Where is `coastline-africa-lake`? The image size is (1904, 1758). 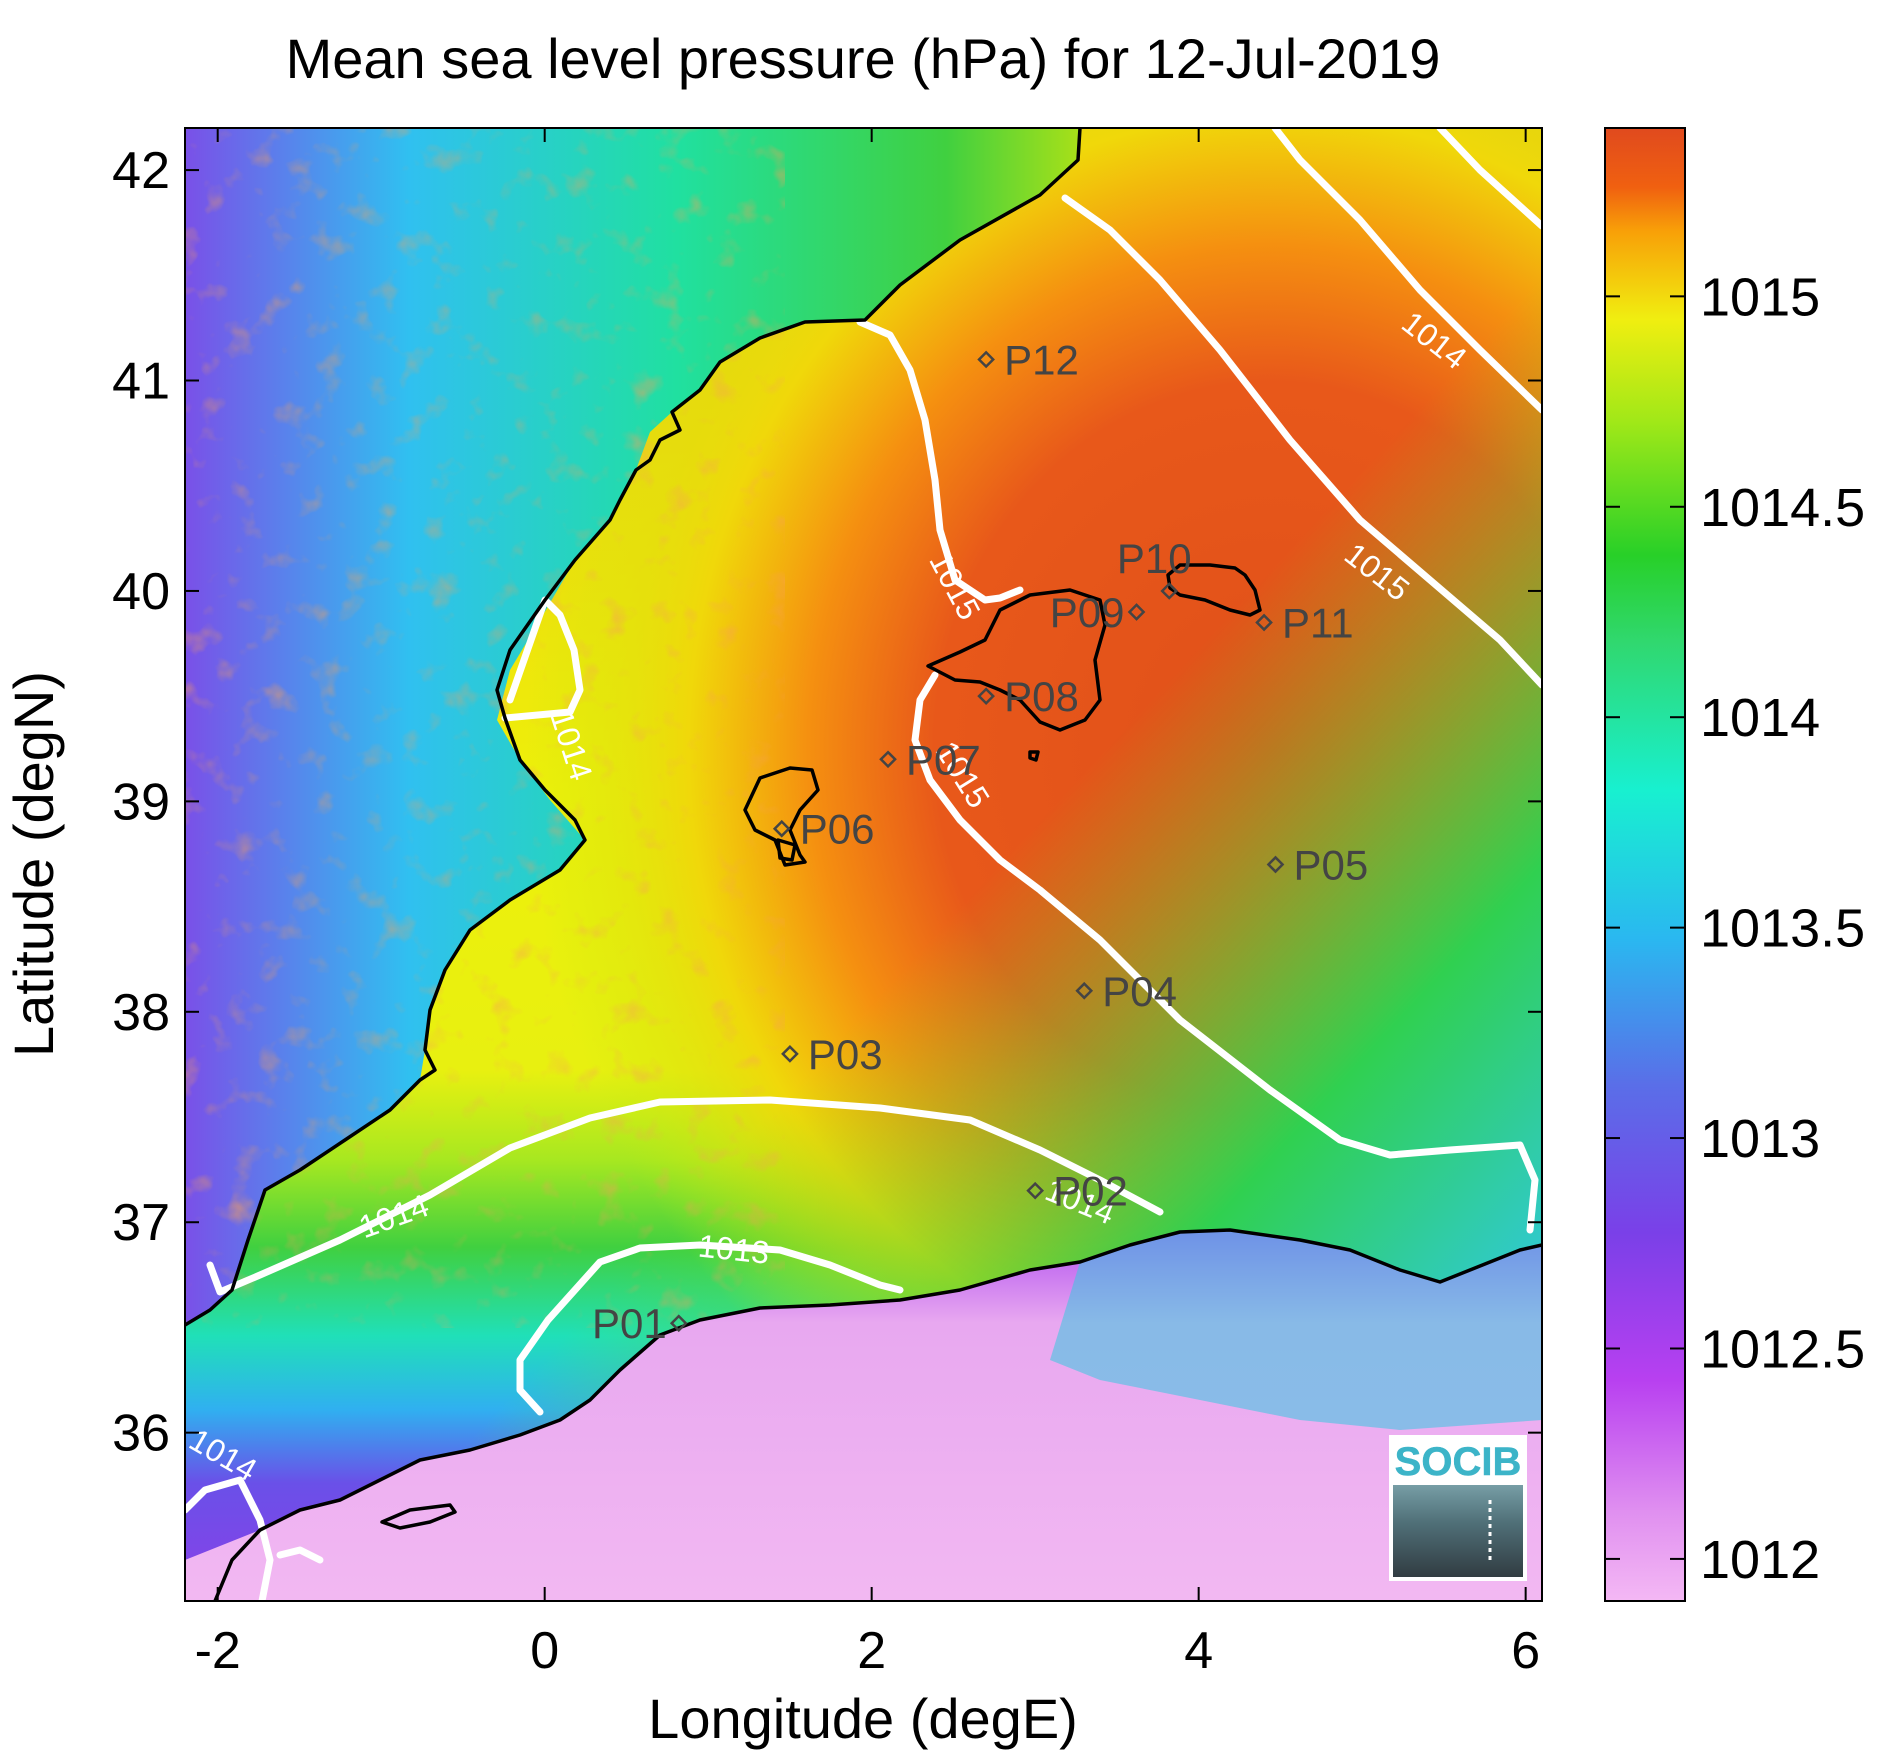
coastline-africa-lake is located at coordinates (418, 1516).